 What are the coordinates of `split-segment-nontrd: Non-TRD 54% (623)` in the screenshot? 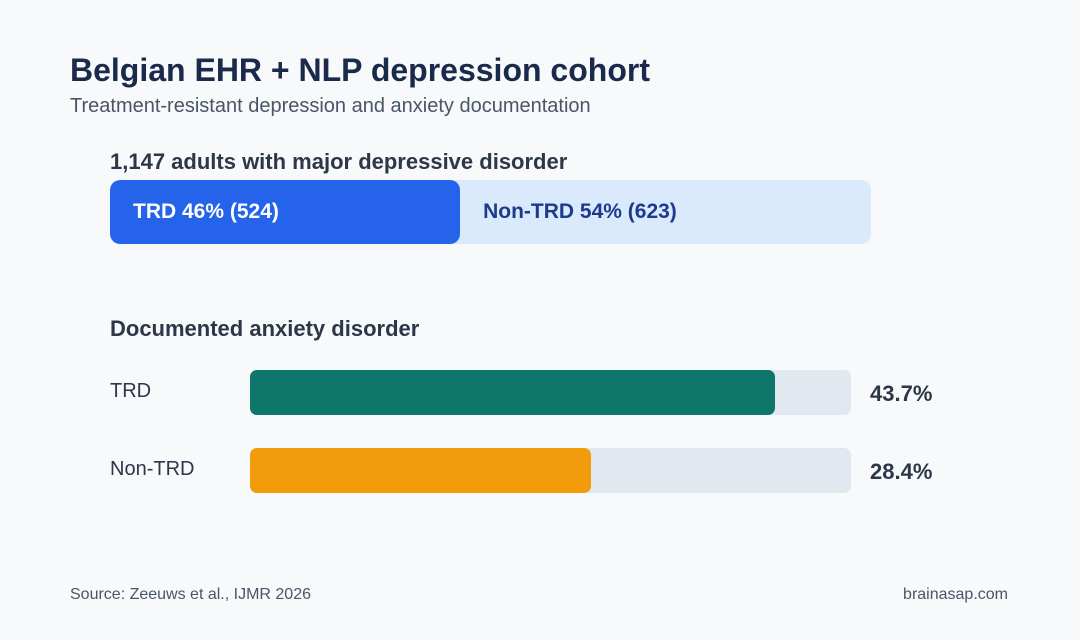 It's located at (665, 212).